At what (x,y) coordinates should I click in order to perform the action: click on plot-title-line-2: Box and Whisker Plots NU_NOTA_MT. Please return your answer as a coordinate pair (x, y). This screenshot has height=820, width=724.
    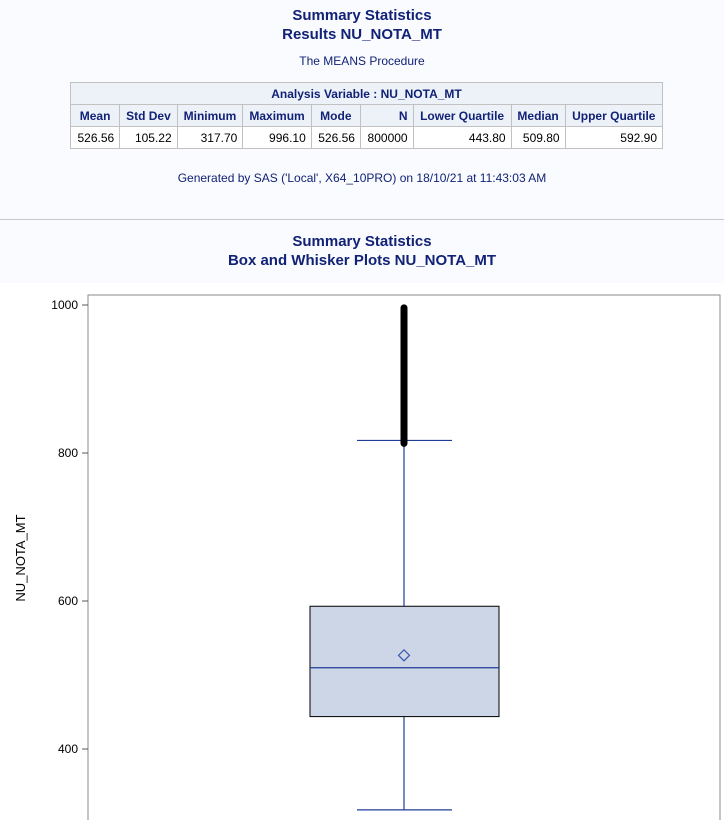
    Looking at the image, I should click on (362, 260).